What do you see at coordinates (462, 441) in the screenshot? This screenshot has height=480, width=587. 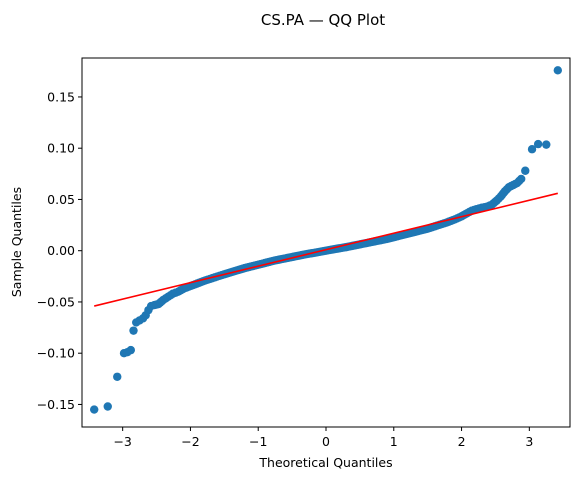 I see `x-tick-label: 2` at bounding box center [462, 441].